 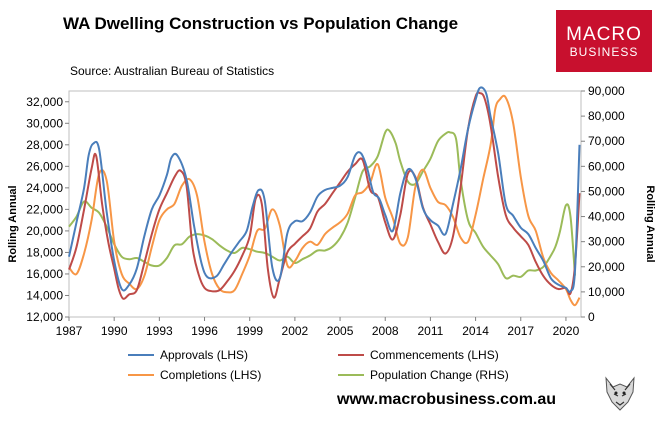 What do you see at coordinates (249, 331) in the screenshot?
I see `x-tick-label: 1999` at bounding box center [249, 331].